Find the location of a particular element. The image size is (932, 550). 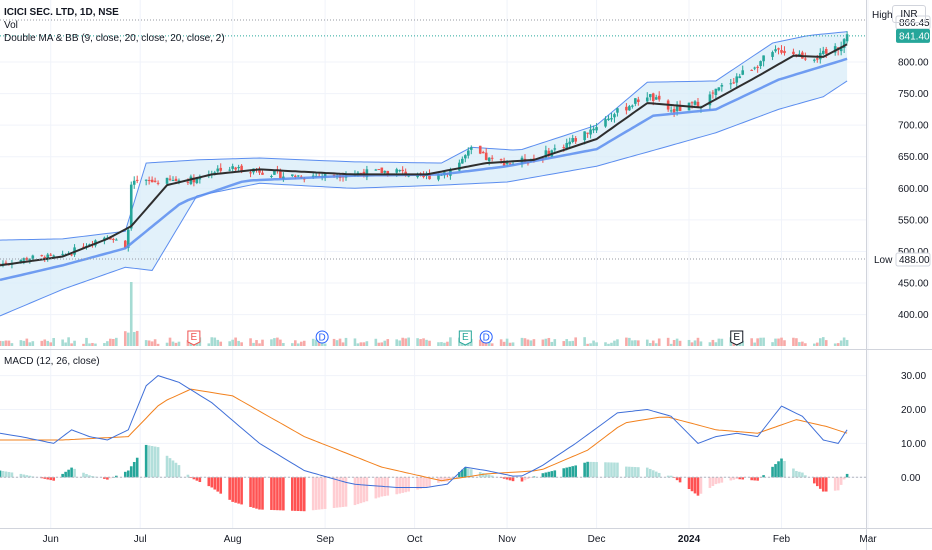

low-value-box is located at coordinates (913, 259).